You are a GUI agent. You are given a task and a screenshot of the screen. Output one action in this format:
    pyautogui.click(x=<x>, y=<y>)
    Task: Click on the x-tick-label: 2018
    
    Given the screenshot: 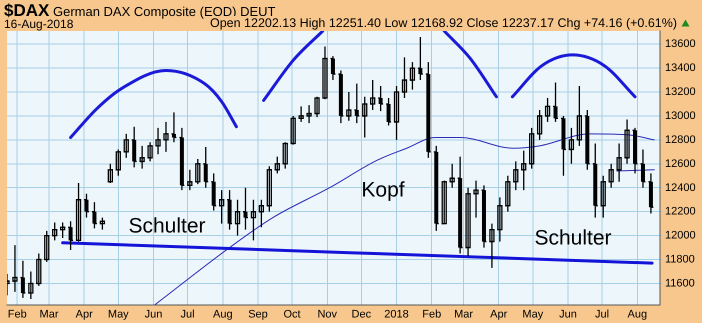 What is the action you would take?
    pyautogui.click(x=396, y=314)
    